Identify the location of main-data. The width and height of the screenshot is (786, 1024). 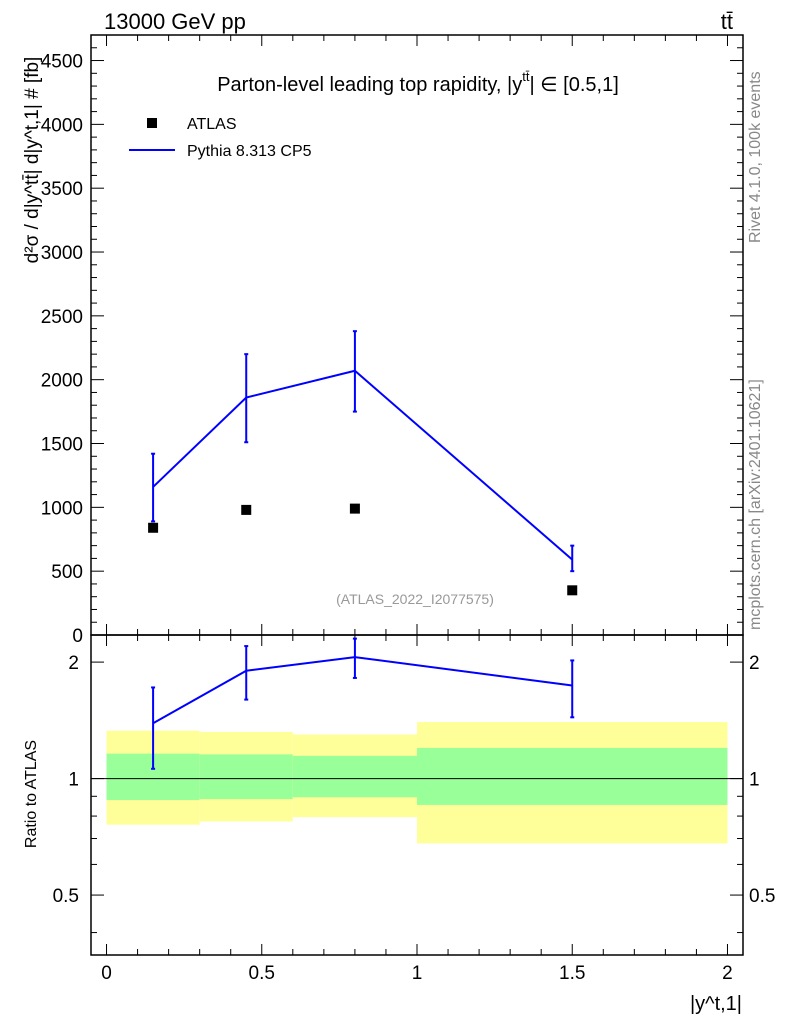
(363, 463).